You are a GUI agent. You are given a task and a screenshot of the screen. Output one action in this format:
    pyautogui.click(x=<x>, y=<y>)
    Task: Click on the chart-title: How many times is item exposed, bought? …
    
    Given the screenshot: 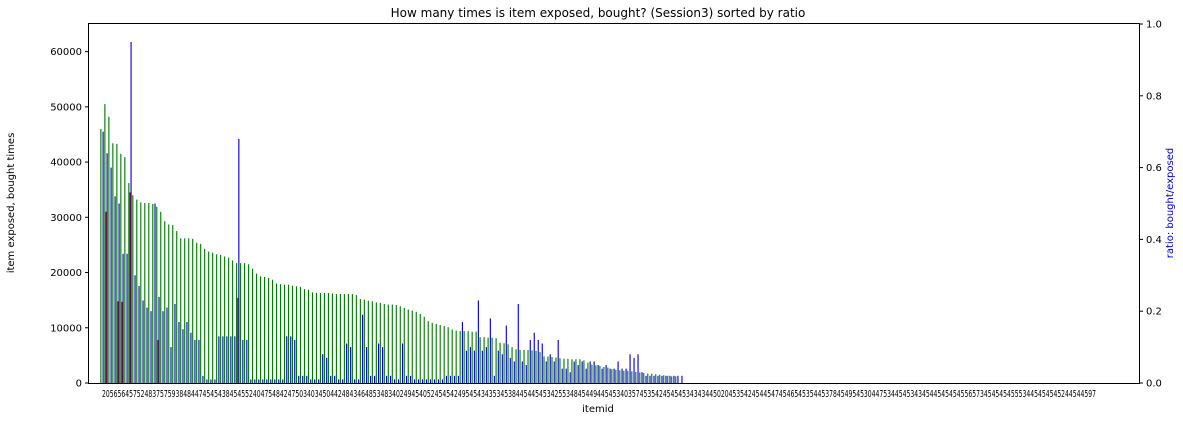 What is the action you would take?
    pyautogui.click(x=598, y=13)
    